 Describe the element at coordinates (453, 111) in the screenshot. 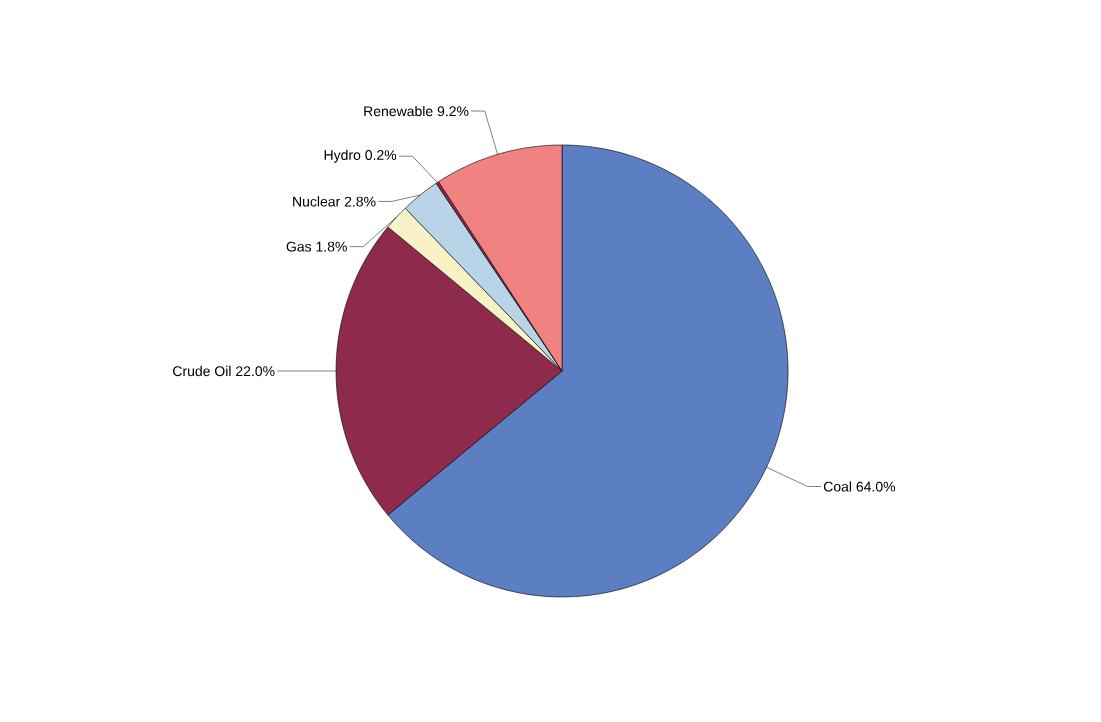

I see `data-label: 9.2%` at that location.